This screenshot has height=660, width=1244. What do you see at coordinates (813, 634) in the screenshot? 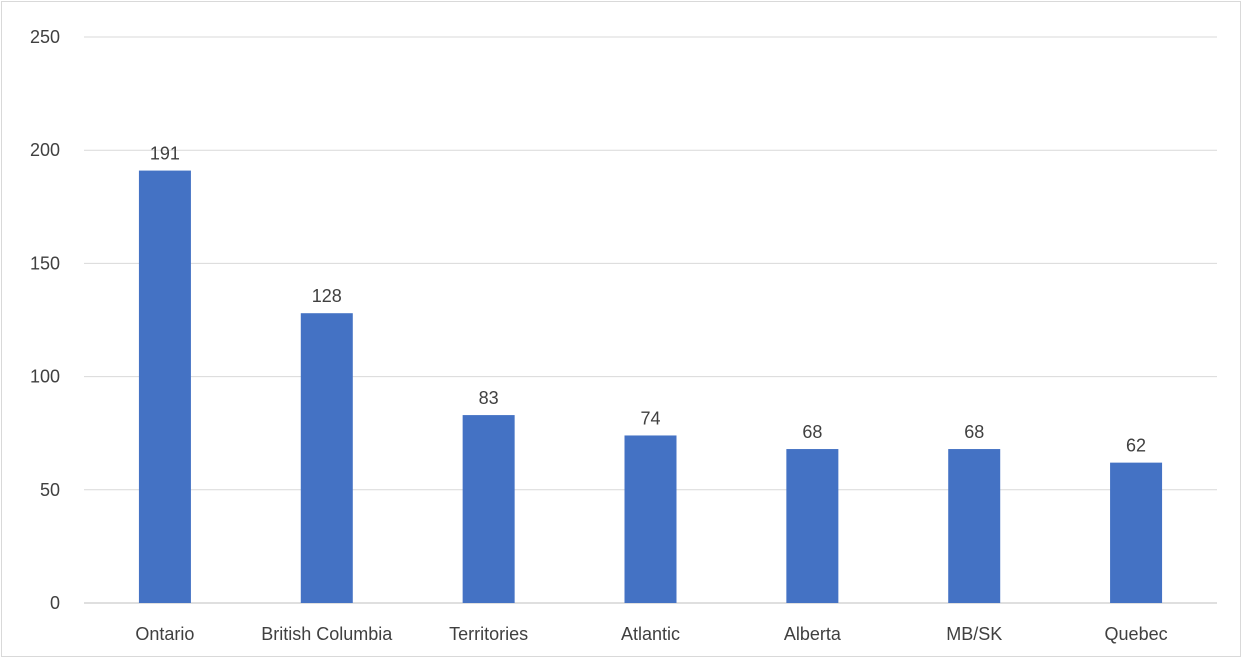
I see `category-label: Alberta` at bounding box center [813, 634].